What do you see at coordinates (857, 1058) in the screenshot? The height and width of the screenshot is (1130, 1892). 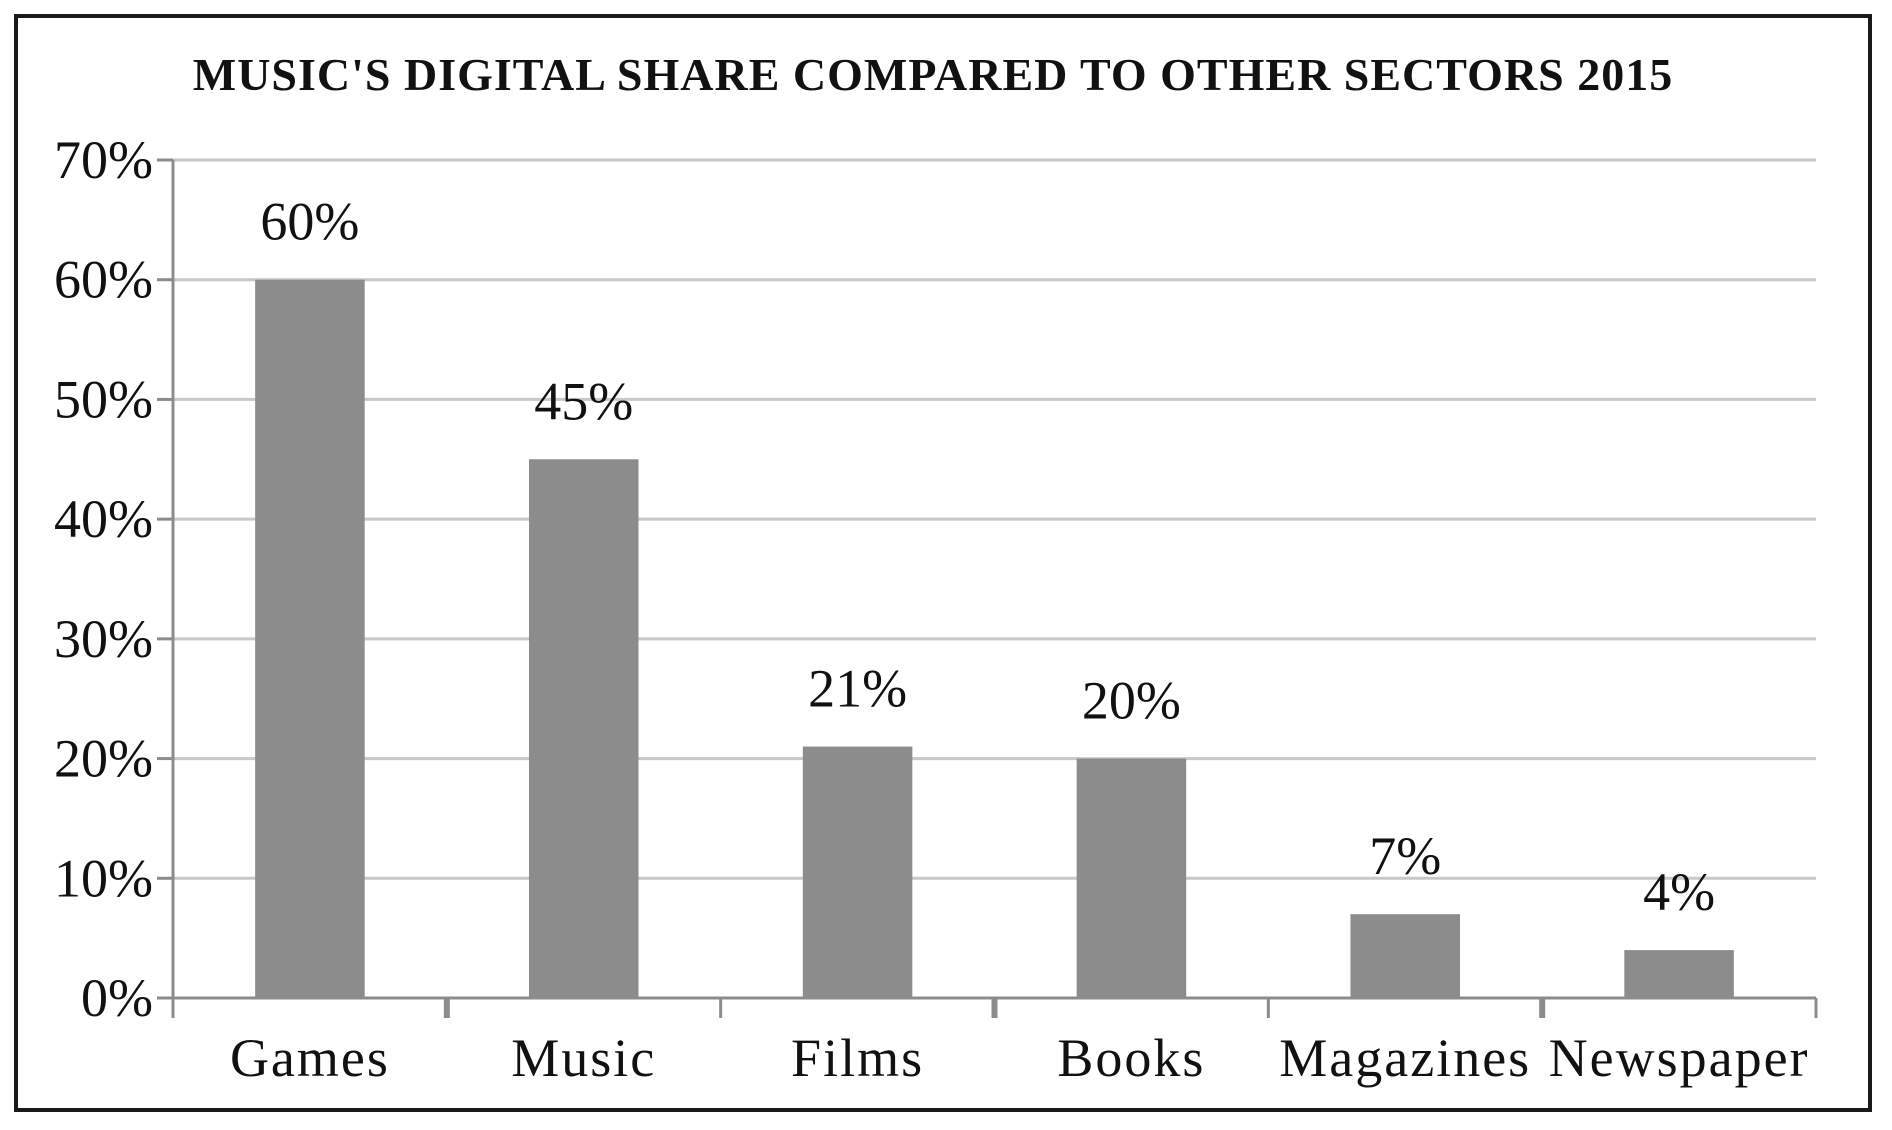 I see `x-category-label: Films` at bounding box center [857, 1058].